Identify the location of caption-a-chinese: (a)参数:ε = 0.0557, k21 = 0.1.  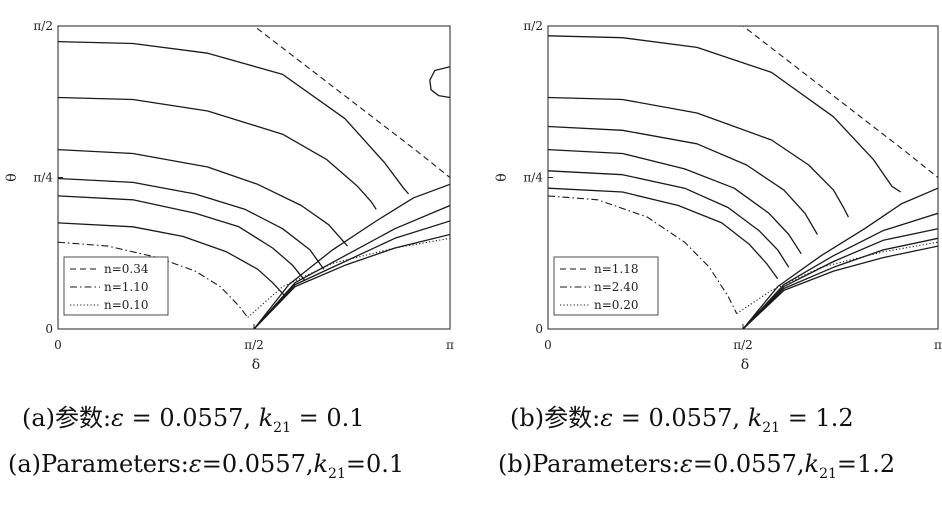
(193, 417).